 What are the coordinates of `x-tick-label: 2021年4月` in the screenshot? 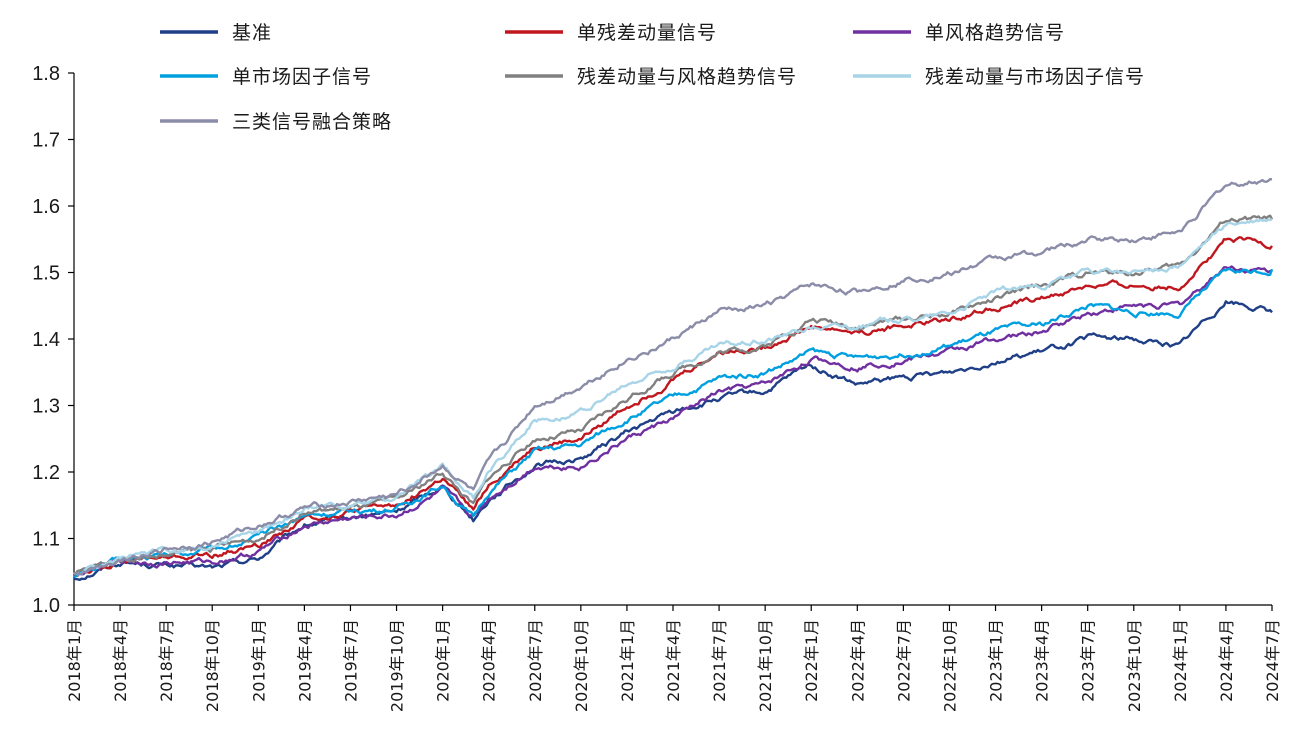 It's located at (673, 660).